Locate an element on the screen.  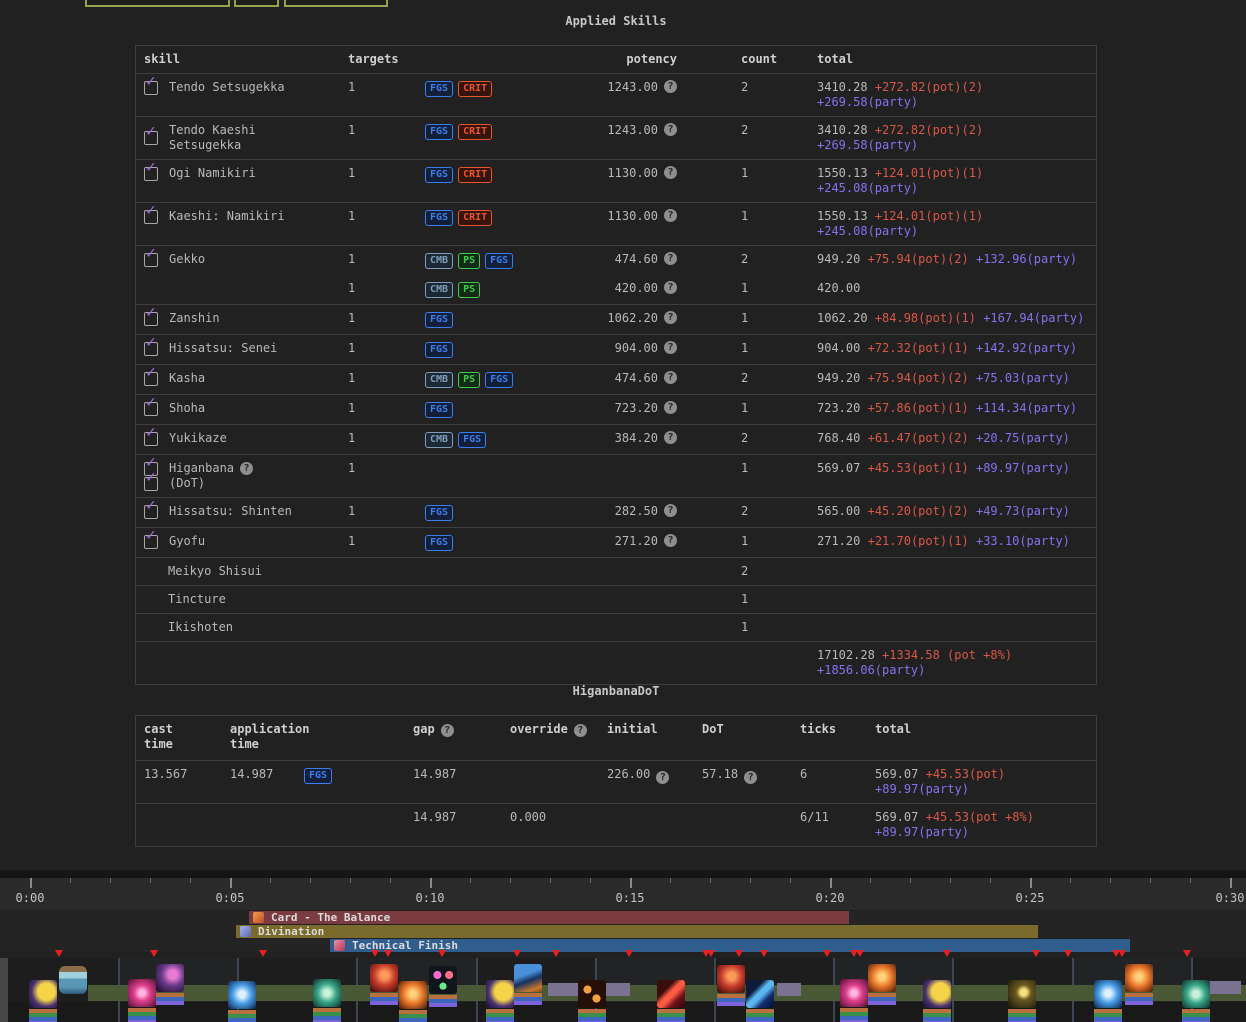
header-label: gap is located at coordinates (424, 729).